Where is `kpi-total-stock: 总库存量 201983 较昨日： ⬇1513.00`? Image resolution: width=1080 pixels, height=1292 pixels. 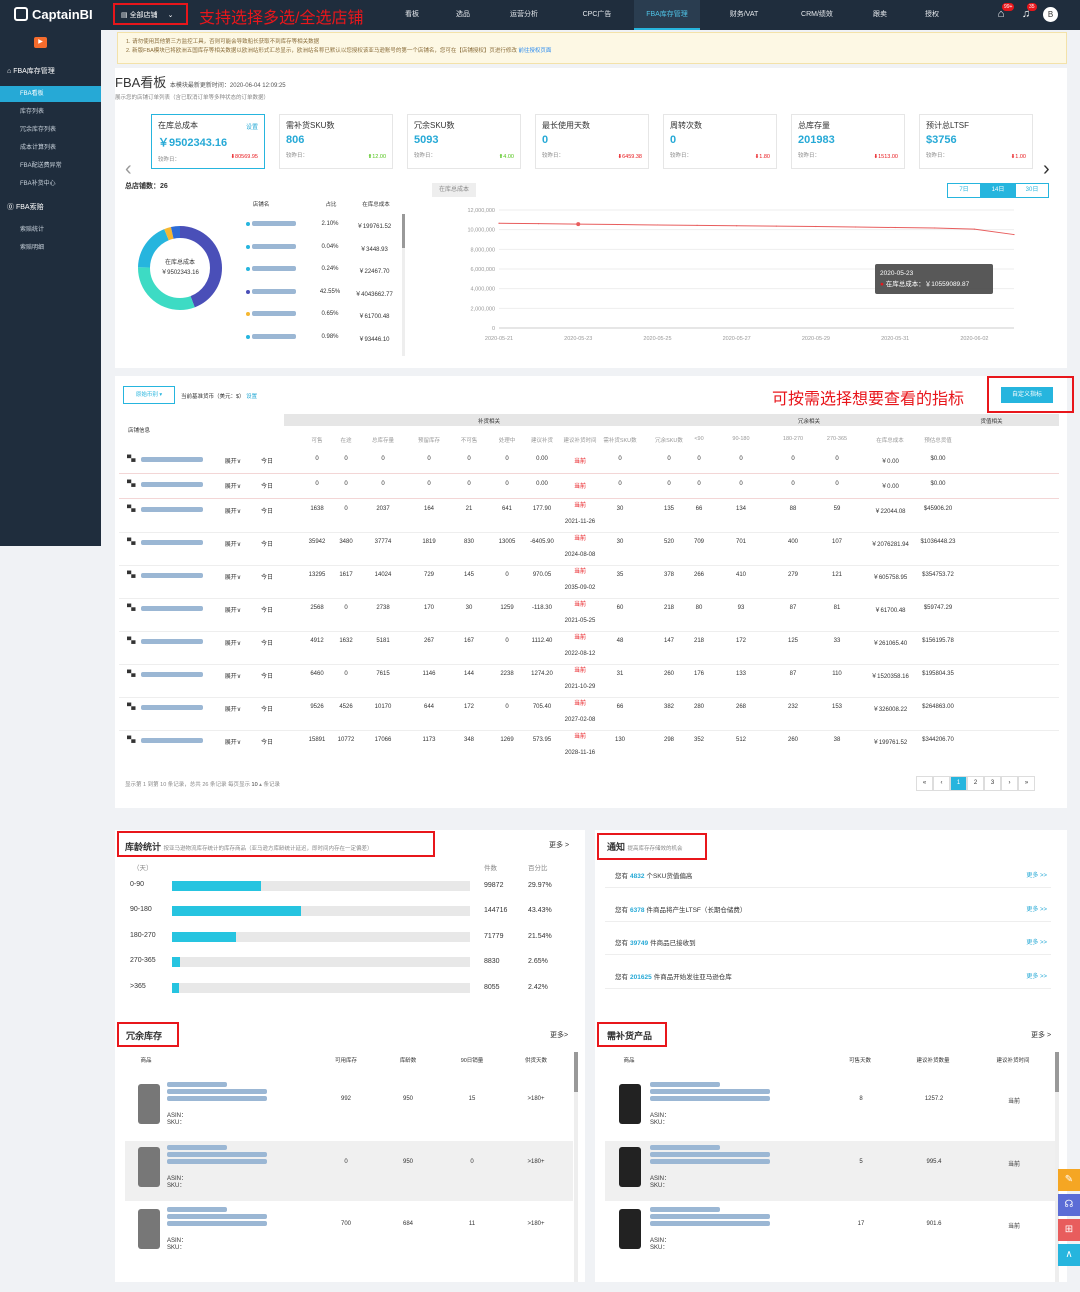 kpi-total-stock: 总库存量 201983 较昨日： ⬇1513.00 is located at coordinates (848, 141).